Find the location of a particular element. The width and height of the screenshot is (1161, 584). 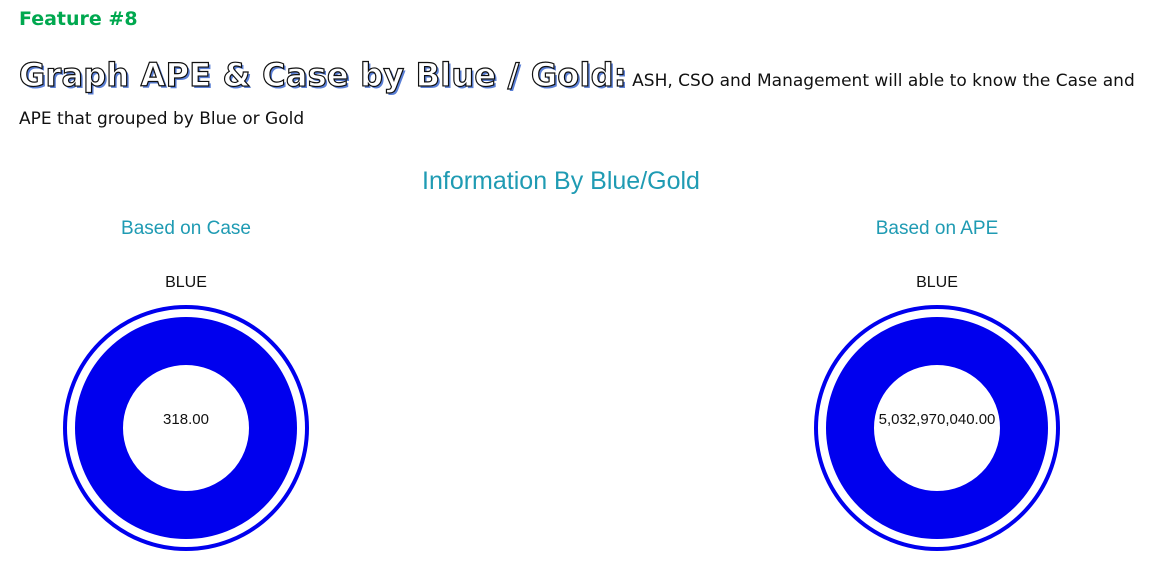

ape-chart-panel: Based on APE BLUE 5,032,970,040.00 is located at coordinates (937, 388).